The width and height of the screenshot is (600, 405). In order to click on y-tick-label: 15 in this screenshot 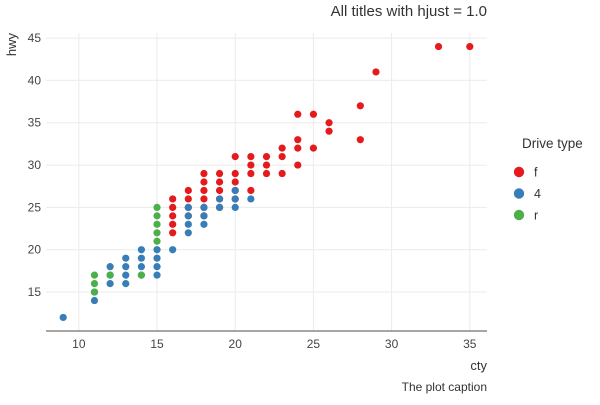, I will do `click(35, 292)`.